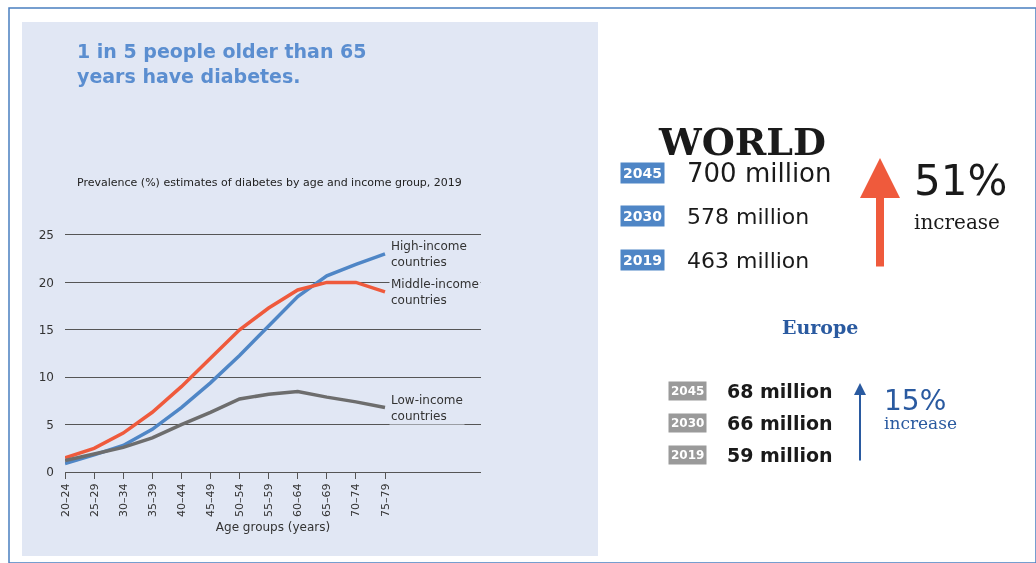 This screenshot has height=563, width=1036. Describe the element at coordinates (748, 216) in the screenshot. I see `text: 578 million` at that location.